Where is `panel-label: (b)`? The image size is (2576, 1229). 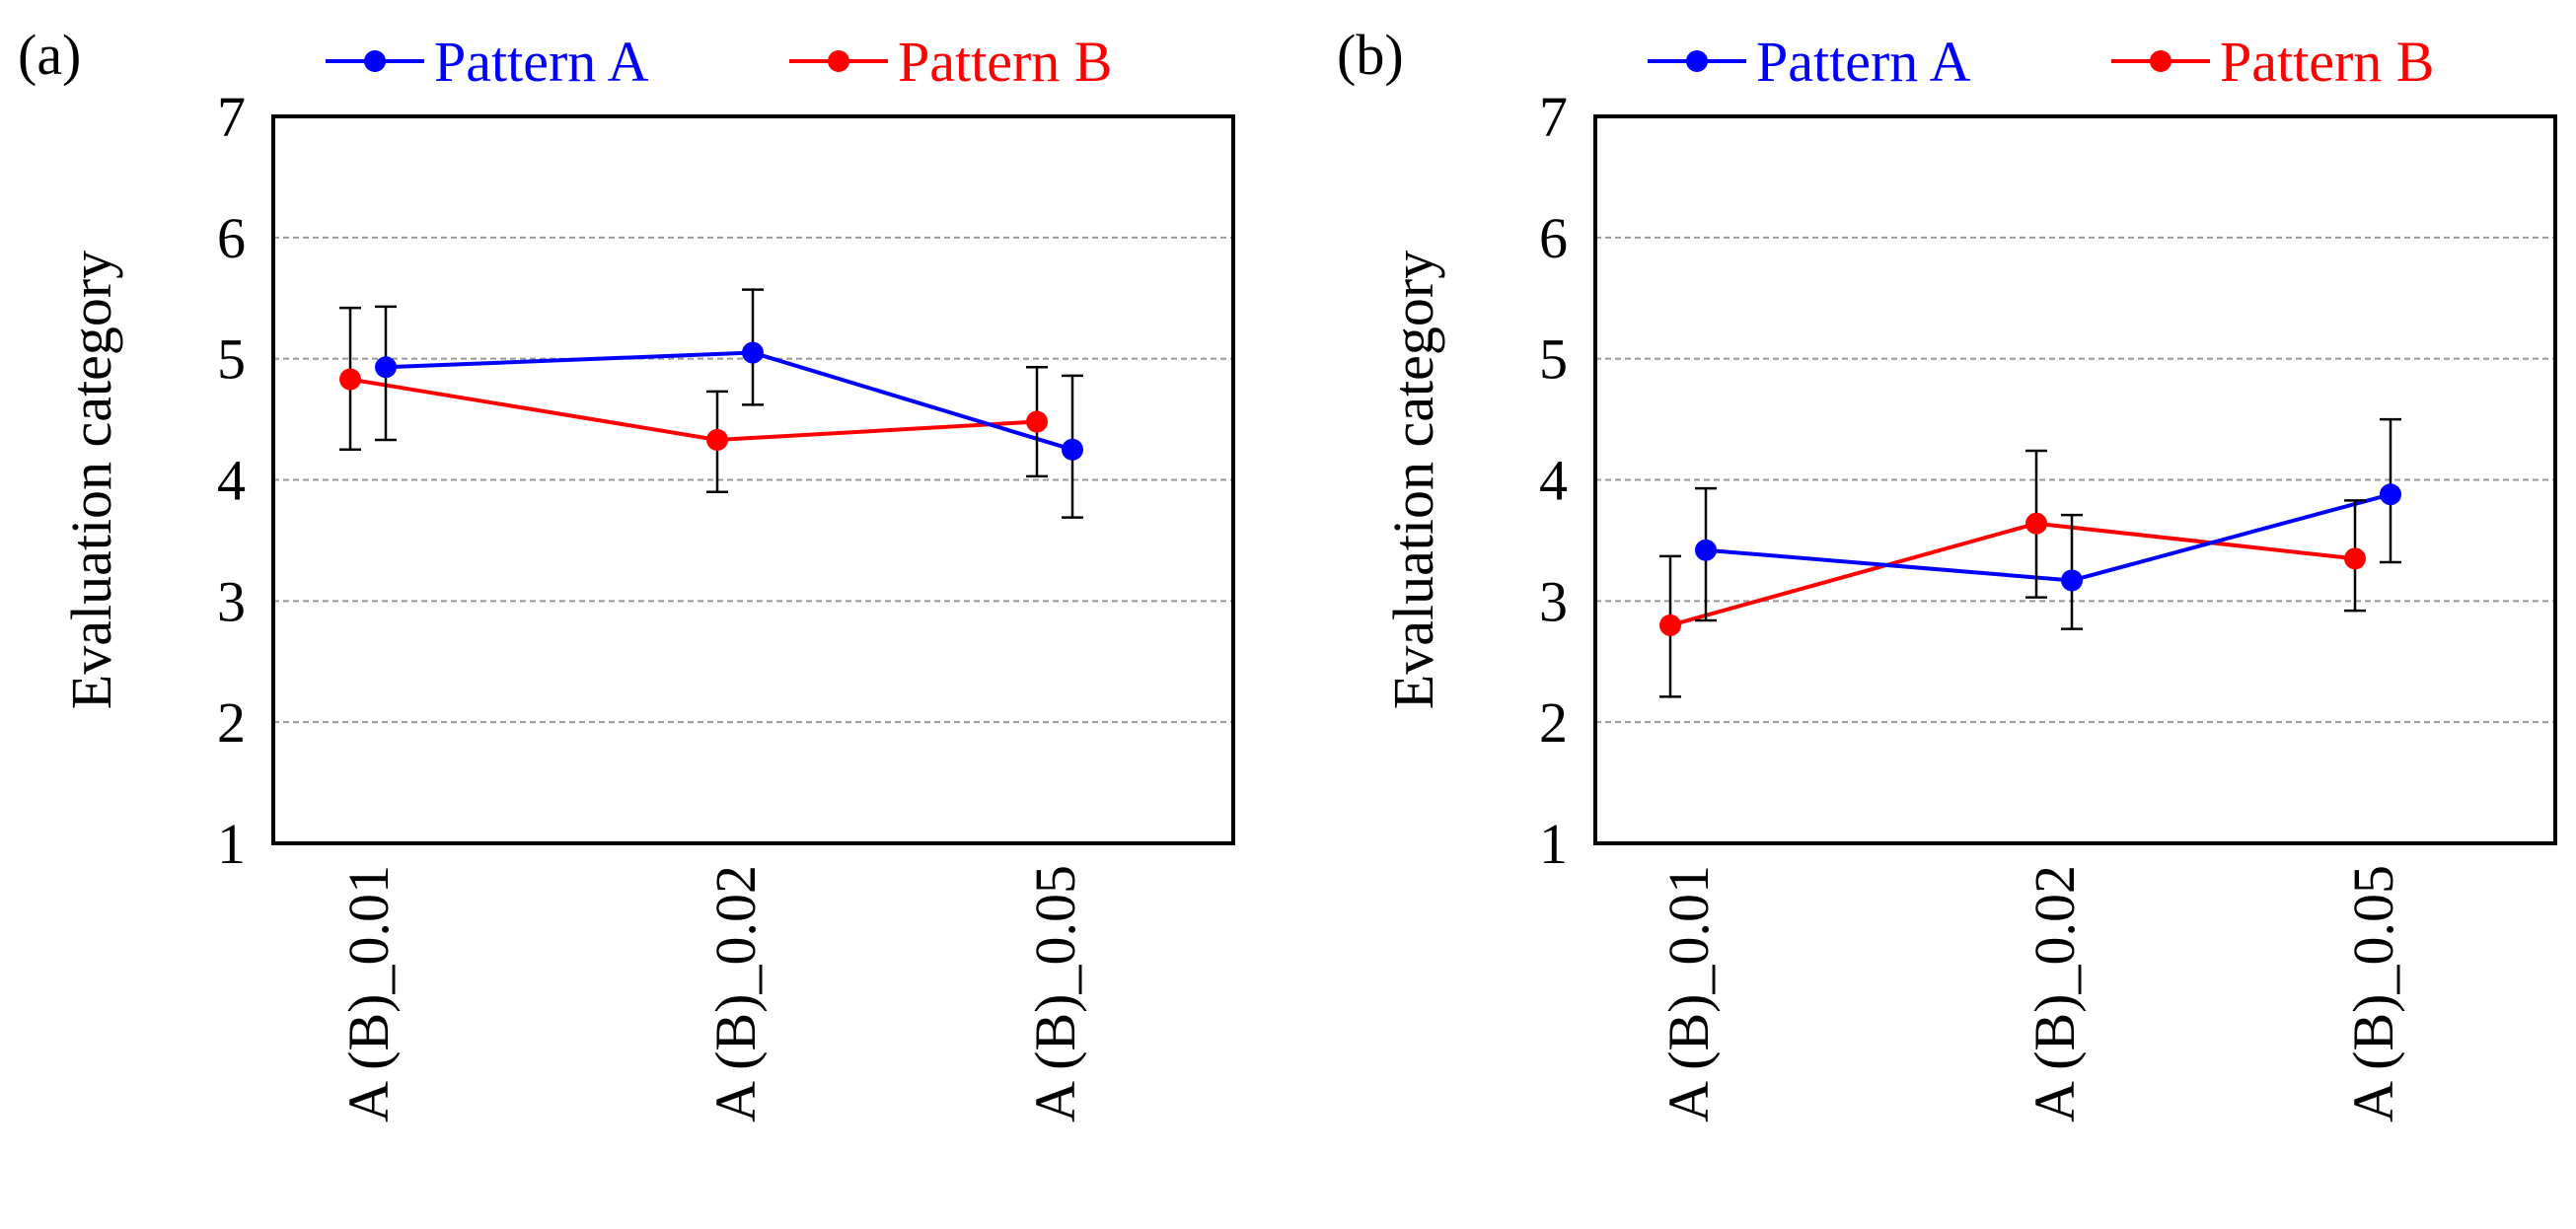
panel-label: (b) is located at coordinates (1370, 55).